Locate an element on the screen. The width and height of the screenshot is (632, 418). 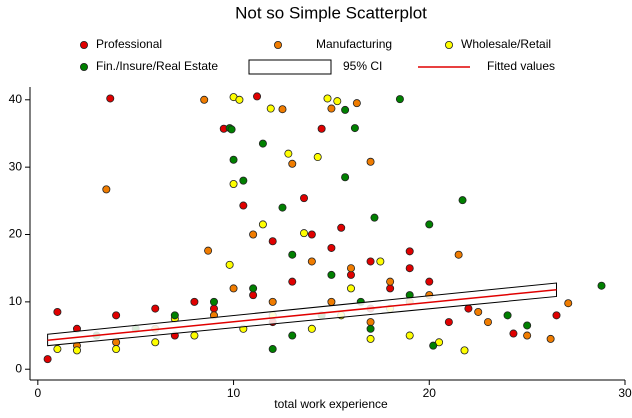
x-tick-label: 0 is located at coordinates (37, 393).